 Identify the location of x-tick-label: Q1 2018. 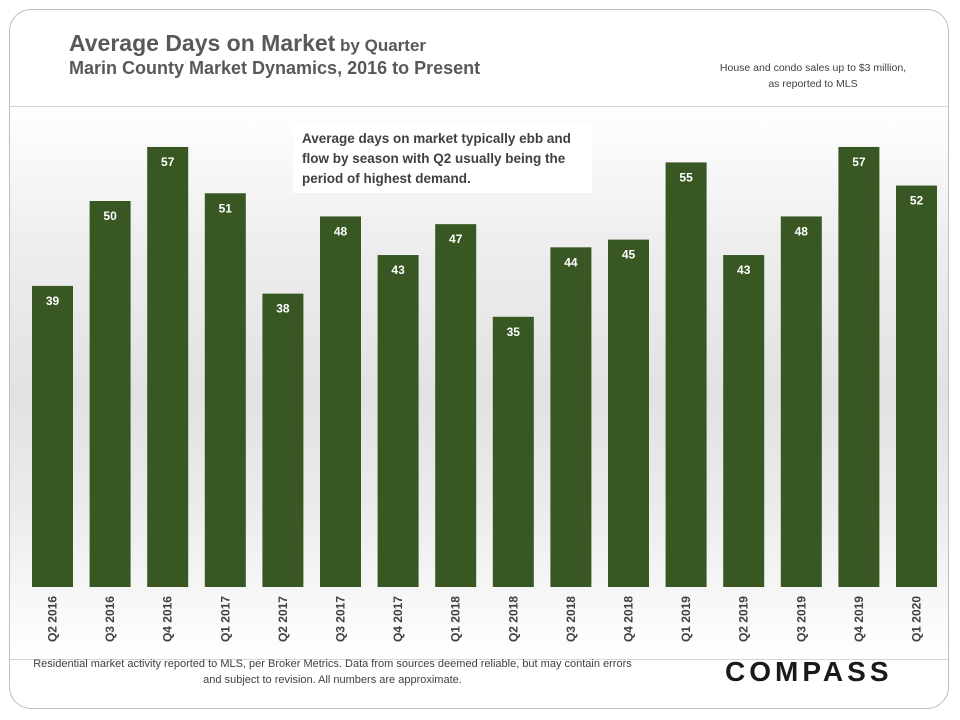
(456, 619).